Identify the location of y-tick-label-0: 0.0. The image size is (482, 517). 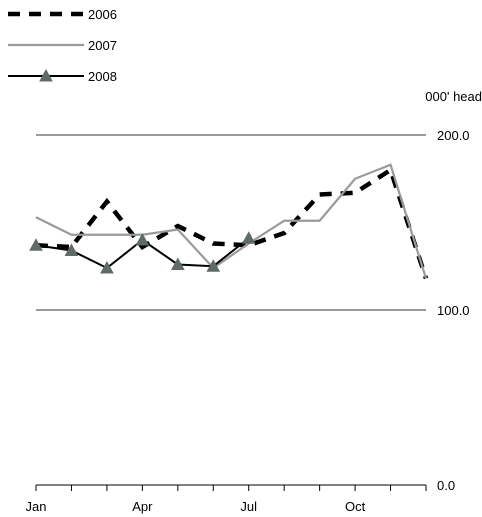
(446, 485).